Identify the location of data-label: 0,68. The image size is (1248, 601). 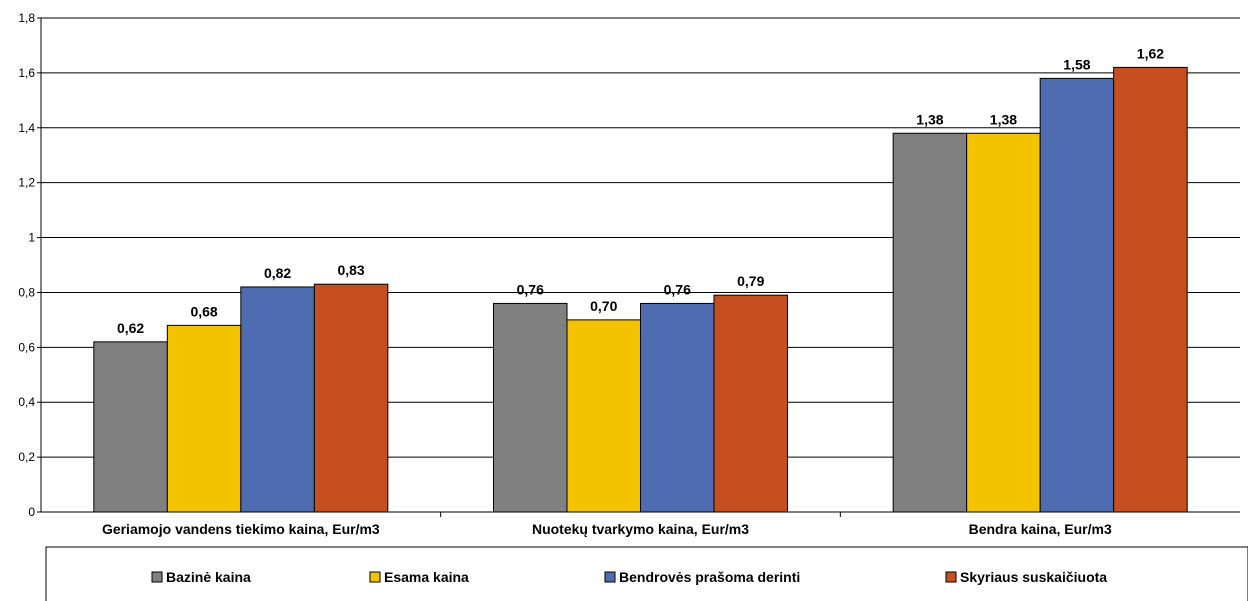
(203, 311).